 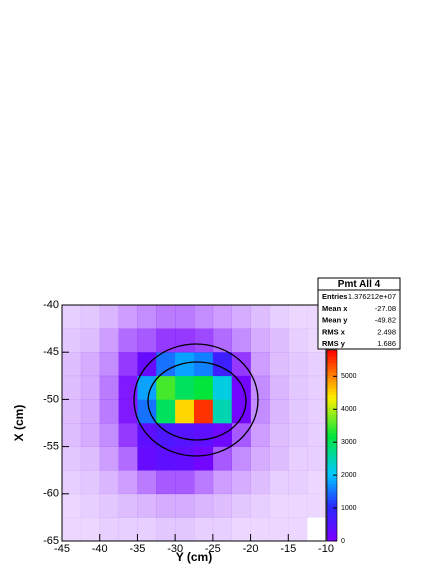 What do you see at coordinates (343, 541) in the screenshot?
I see `z-tick-label: 0` at bounding box center [343, 541].